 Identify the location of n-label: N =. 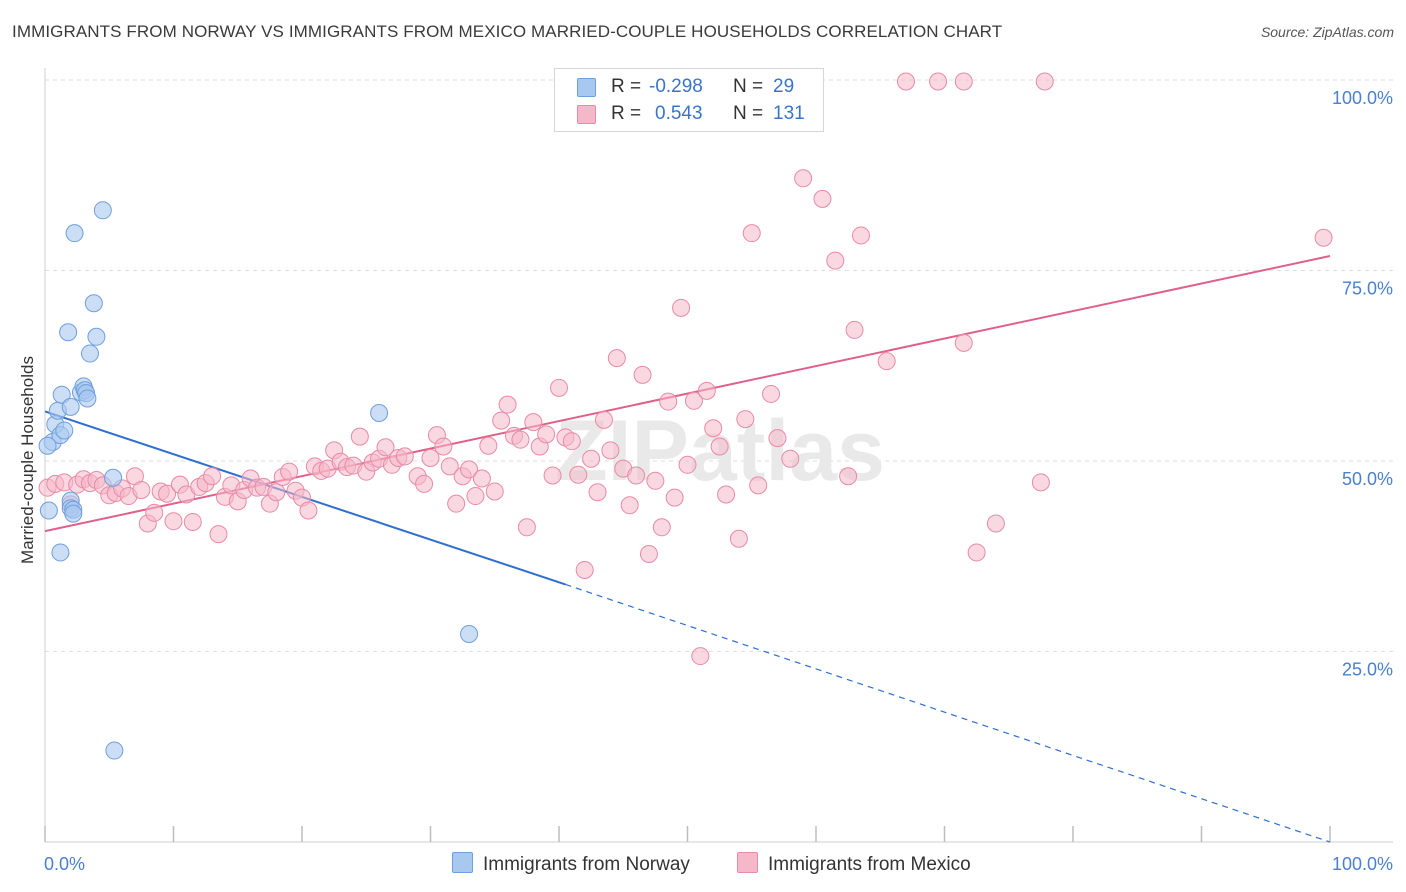
(748, 113).